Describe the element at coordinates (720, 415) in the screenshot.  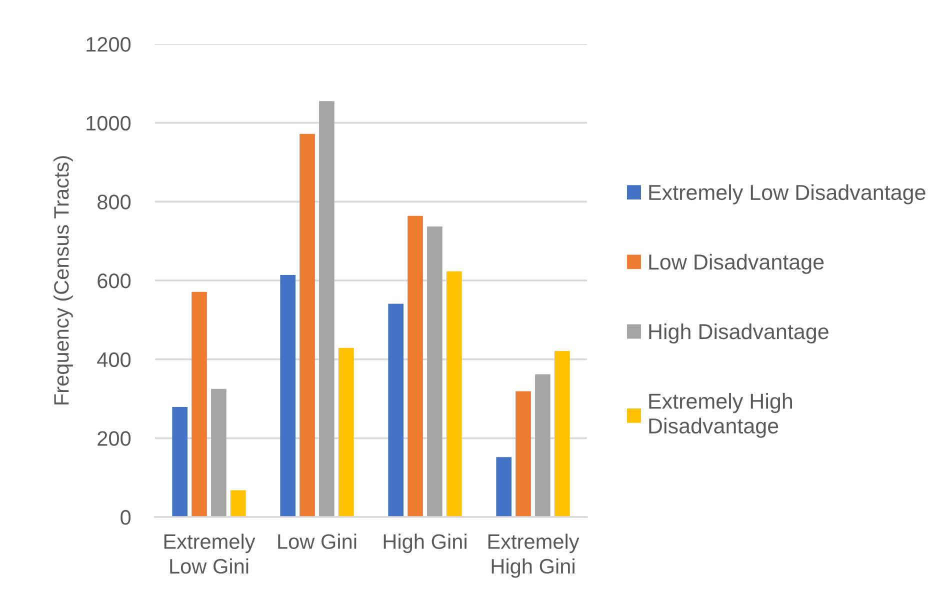
I see `legend-label: Extremely High Disadvantage` at that location.